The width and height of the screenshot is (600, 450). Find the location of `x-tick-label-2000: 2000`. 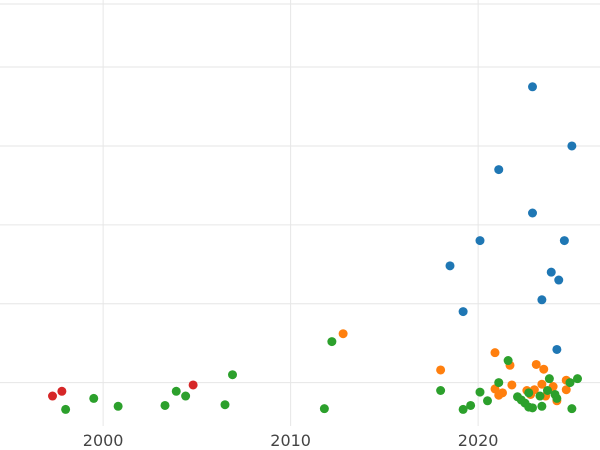

x-tick-label-2000: 2000 is located at coordinates (103, 440).